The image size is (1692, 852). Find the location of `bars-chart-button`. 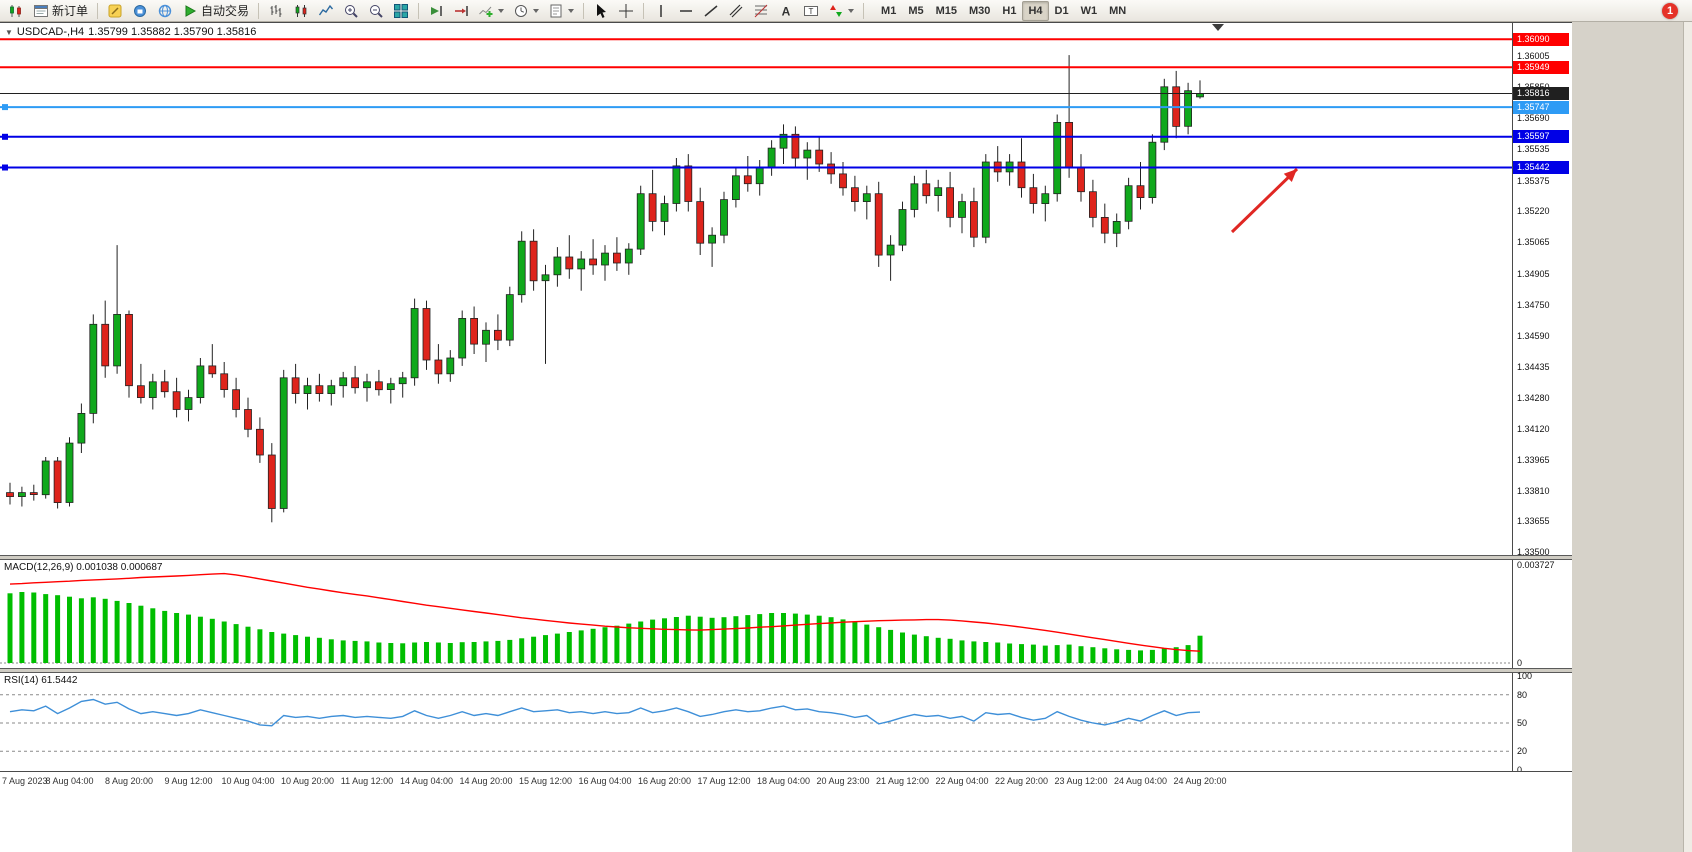

bars-chart-button is located at coordinates (276, 11).